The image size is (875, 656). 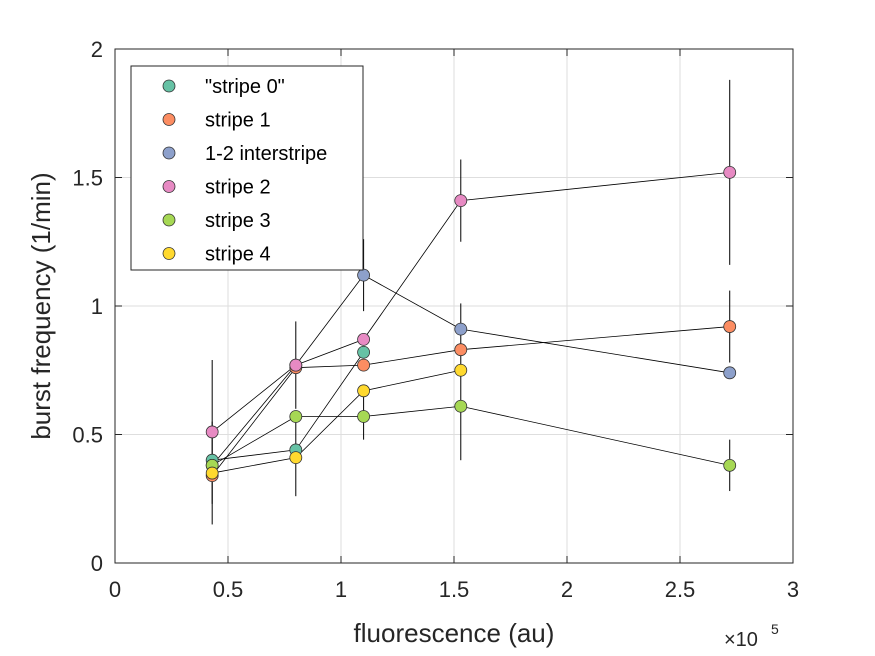 What do you see at coordinates (115, 589) in the screenshot?
I see `x-tick-label: 0` at bounding box center [115, 589].